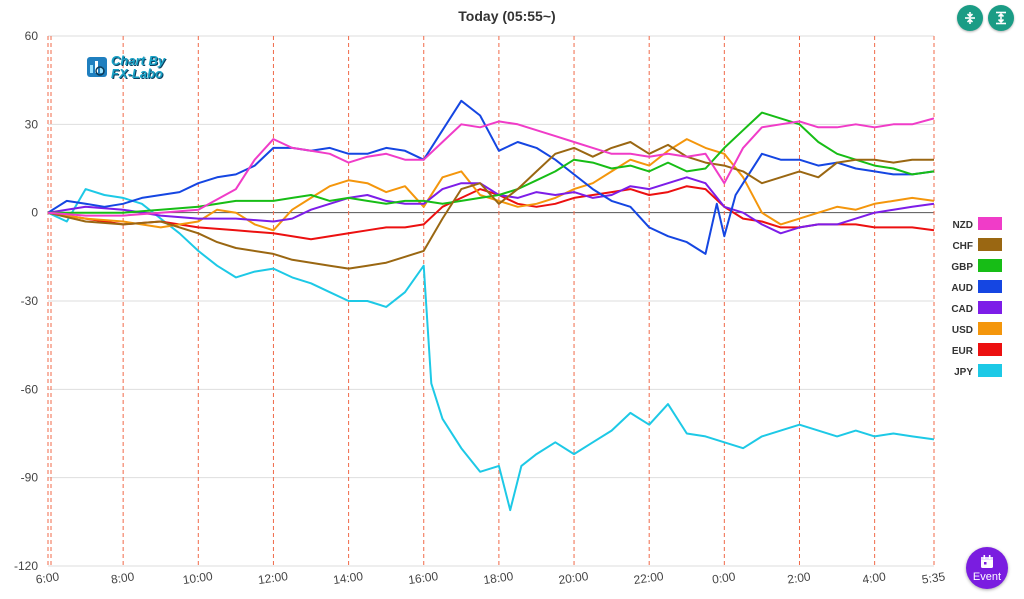 Image resolution: width=1024 pixels, height=599 pixels. What do you see at coordinates (348, 578) in the screenshot?
I see `x-tick-label: 14:00` at bounding box center [348, 578].